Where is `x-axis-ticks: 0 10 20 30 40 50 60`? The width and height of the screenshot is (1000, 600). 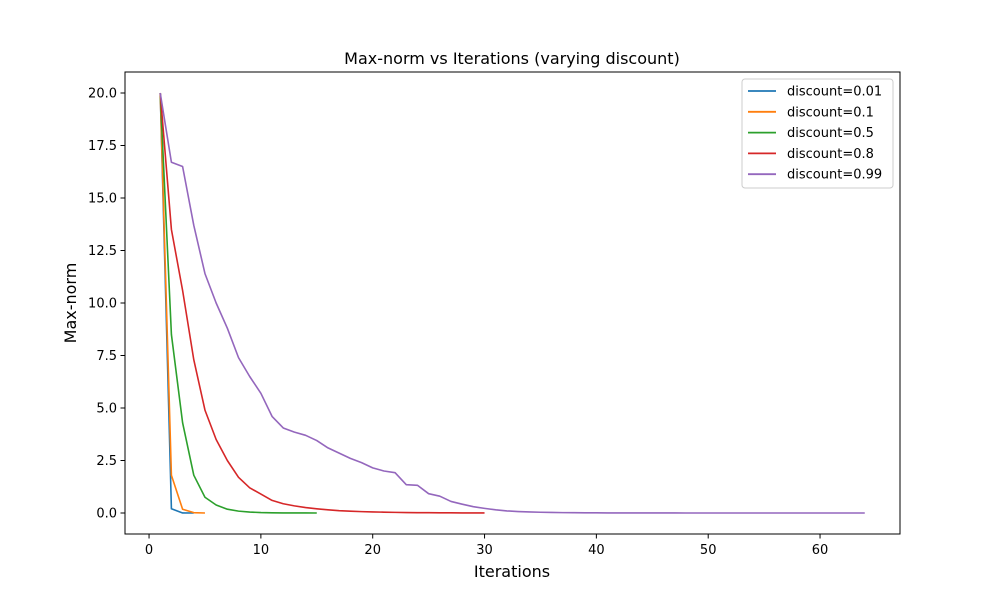
x-axis-ticks: 0 10 20 30 40 50 60 is located at coordinates (486, 546).